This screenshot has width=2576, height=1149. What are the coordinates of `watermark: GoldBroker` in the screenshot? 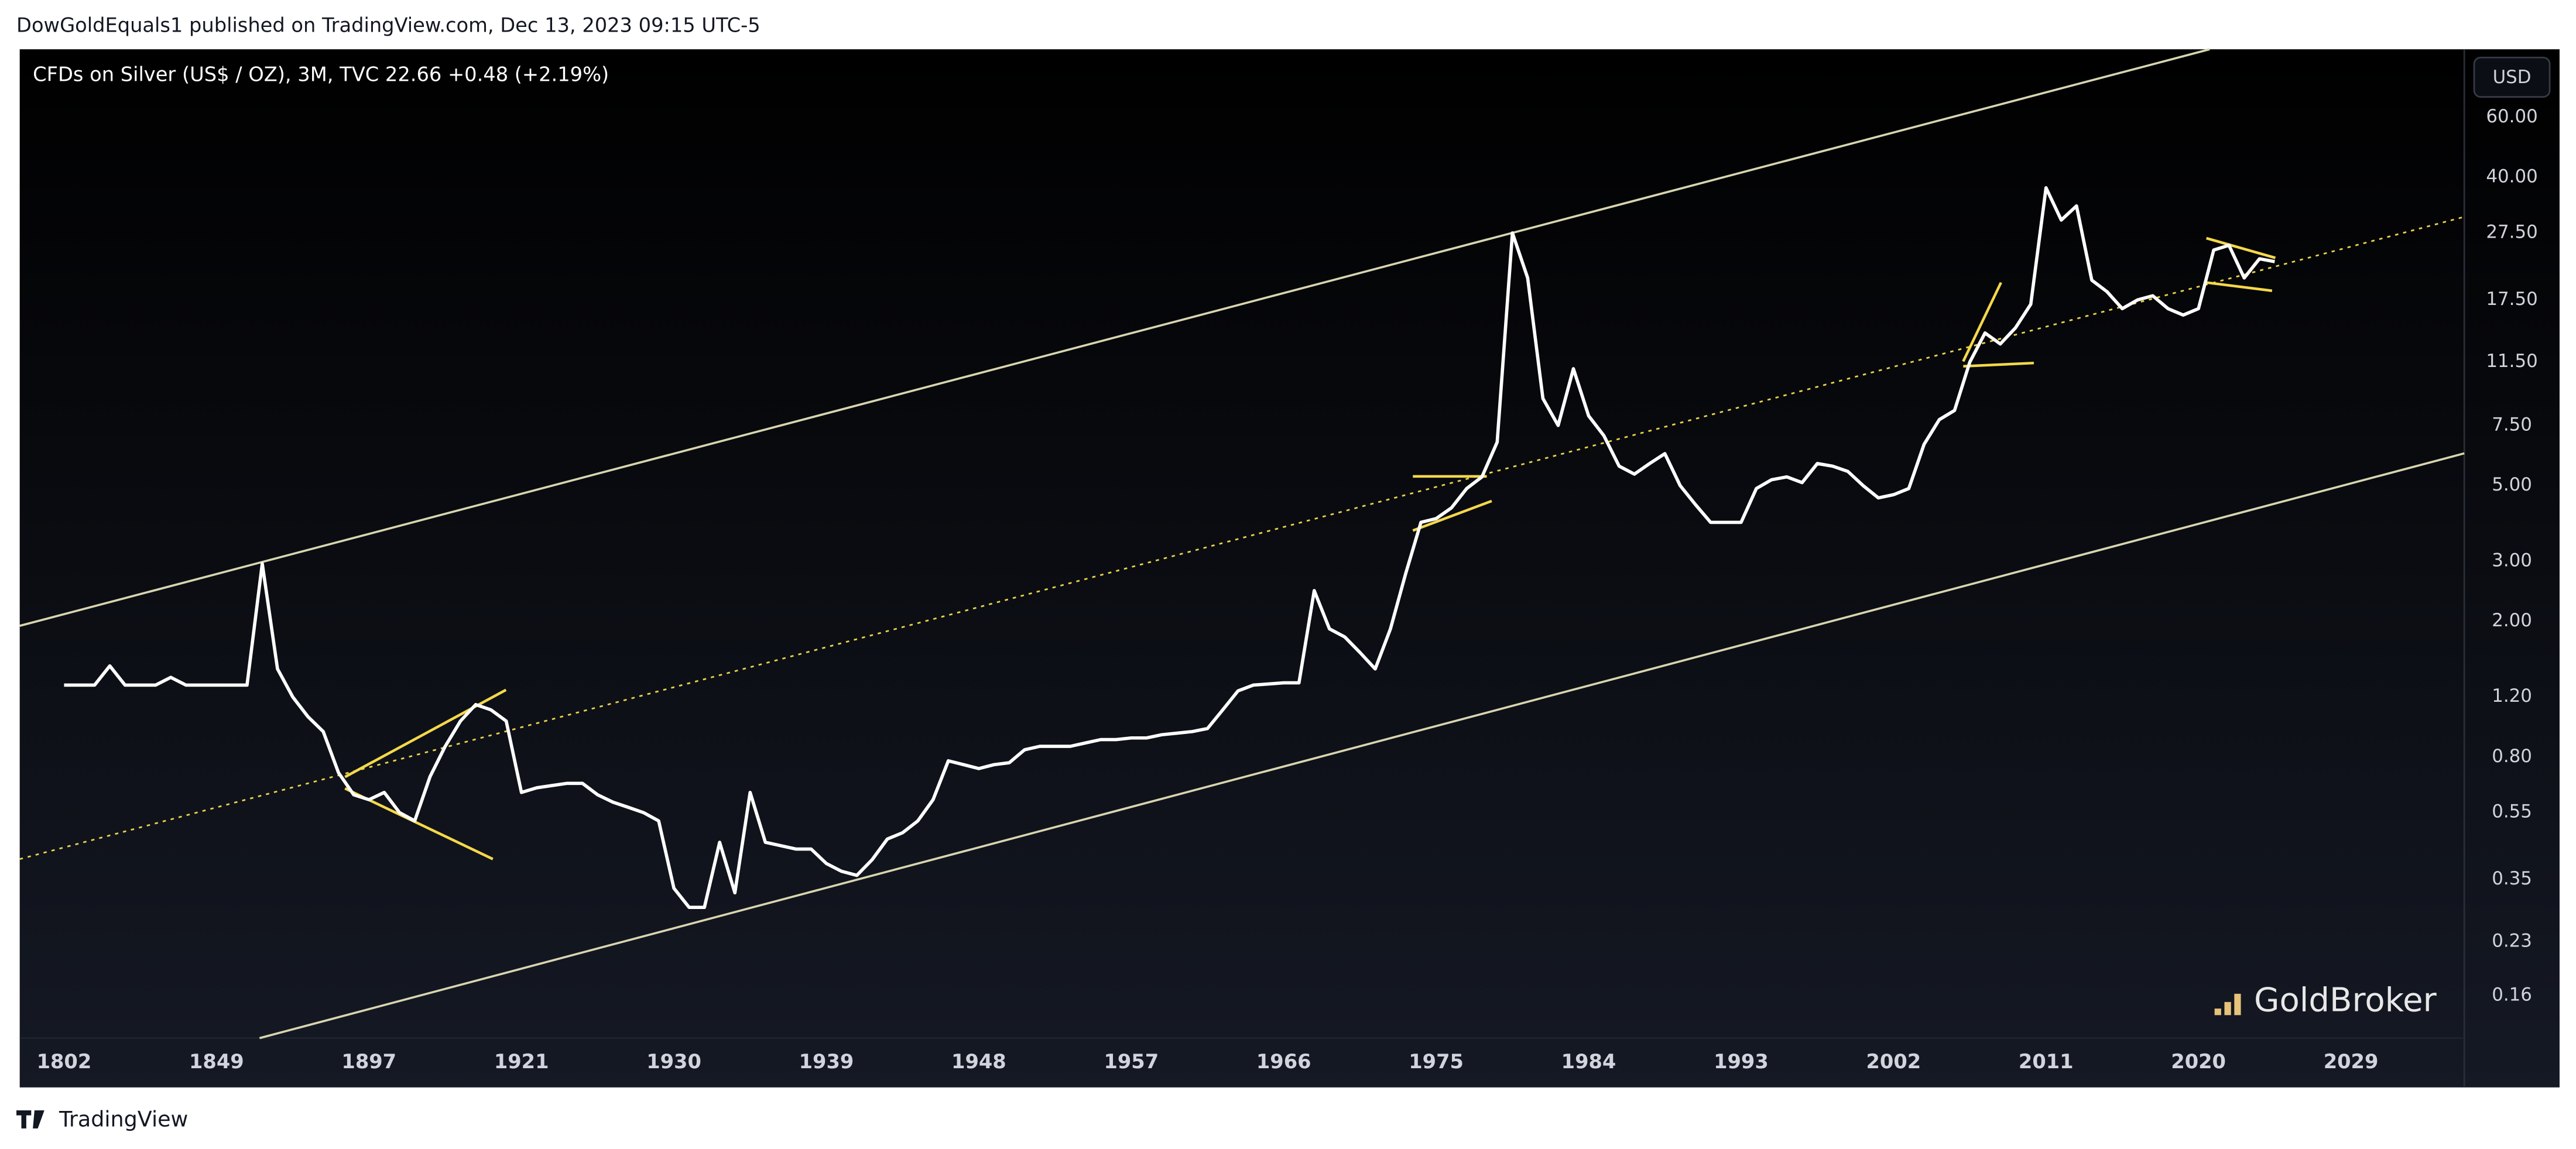 It's located at (2325, 1000).